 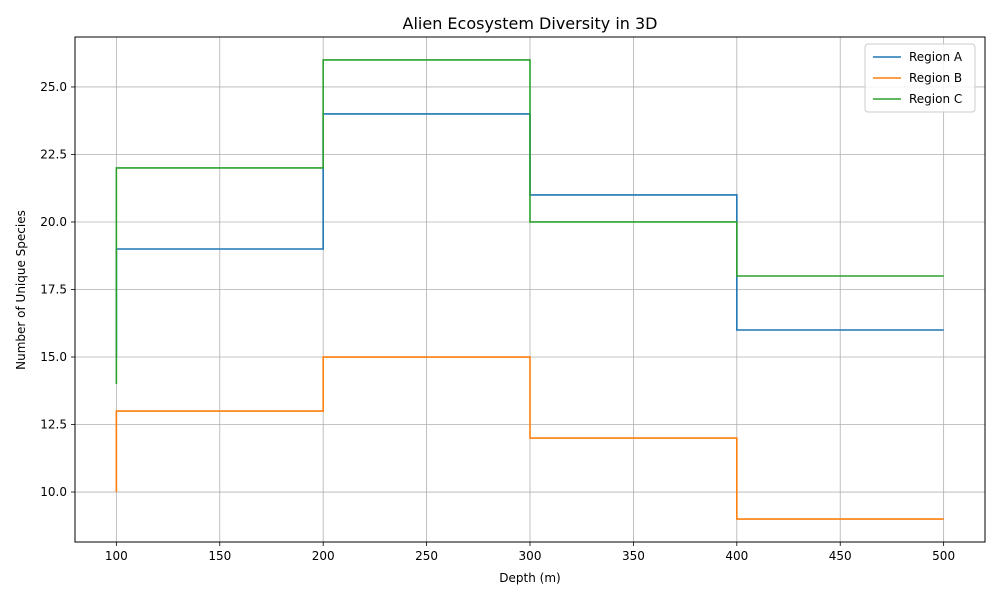 I want to click on x-axis: 100 150 200 250 300 350 400 450 500, so click(x=530, y=552).